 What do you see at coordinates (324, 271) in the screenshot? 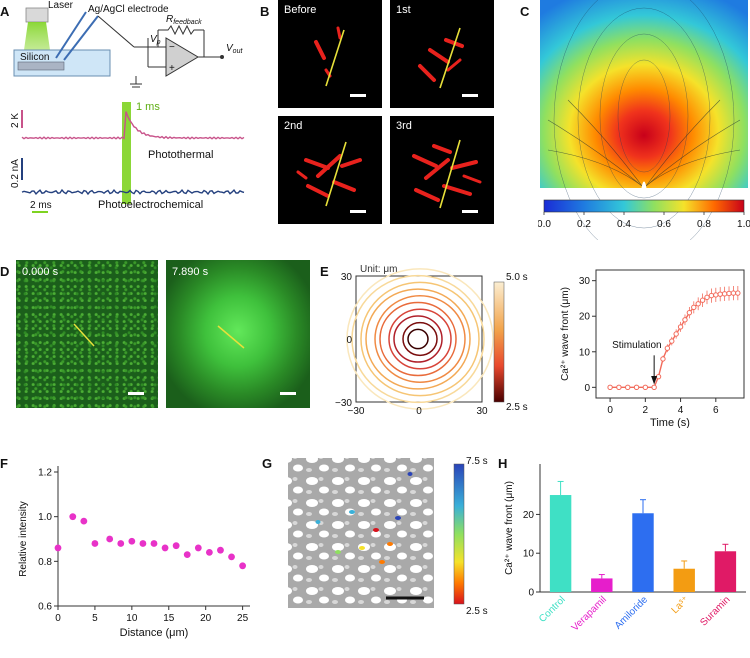
I see `panel-letter-e: E` at bounding box center [324, 271].